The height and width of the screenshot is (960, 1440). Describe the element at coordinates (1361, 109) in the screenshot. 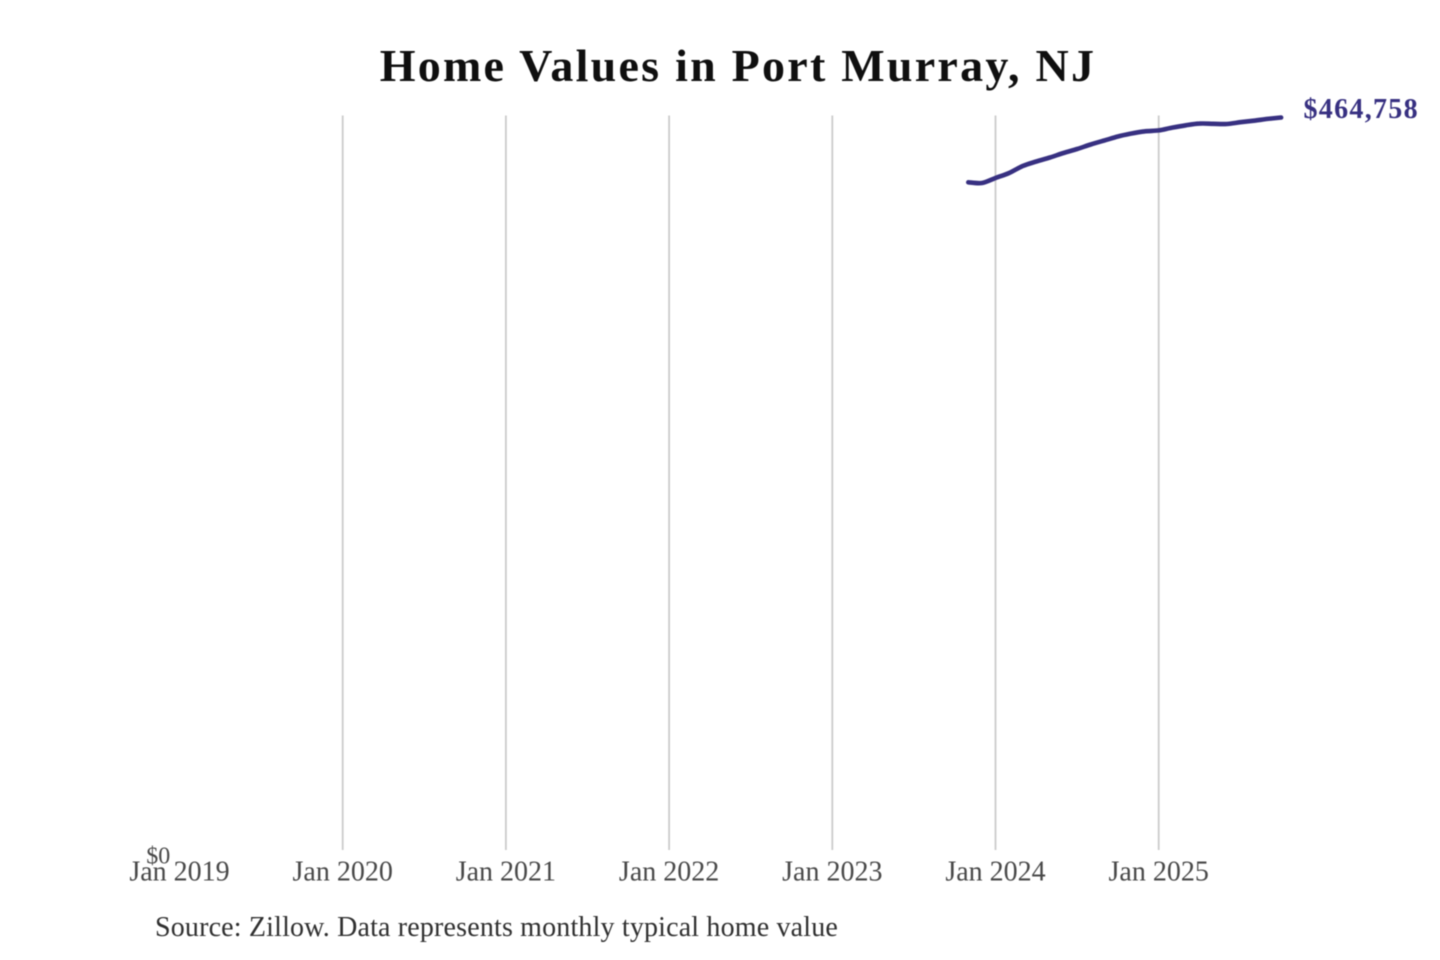

I see `svg-text: $464,758` at that location.